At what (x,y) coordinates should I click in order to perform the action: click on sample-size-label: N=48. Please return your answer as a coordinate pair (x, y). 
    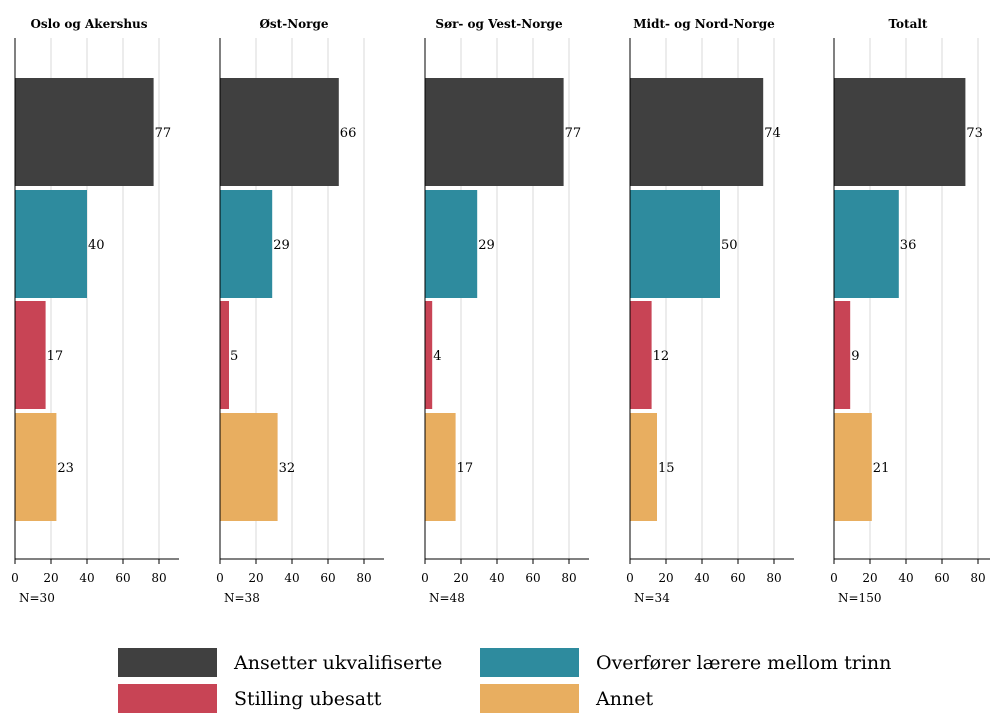
    Looking at the image, I should click on (447, 598).